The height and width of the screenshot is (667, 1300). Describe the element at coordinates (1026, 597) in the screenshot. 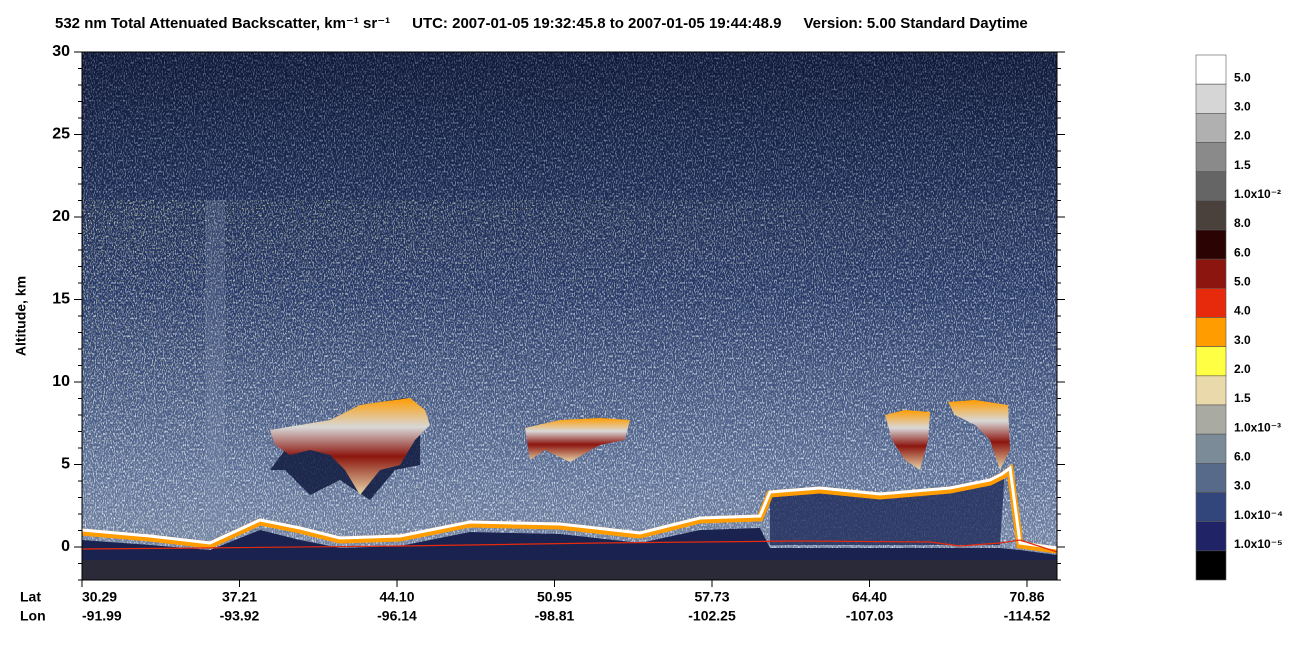

I see `lat-label: 70.86` at that location.